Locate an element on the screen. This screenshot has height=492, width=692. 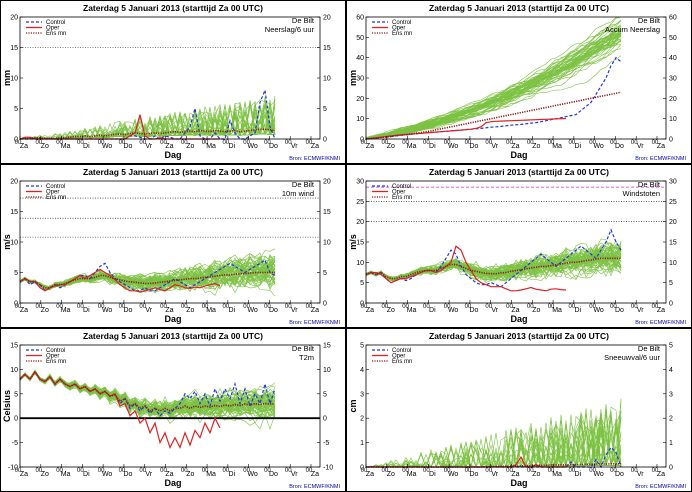
y-tick-label-left: 4 is located at coordinates (362, 370).